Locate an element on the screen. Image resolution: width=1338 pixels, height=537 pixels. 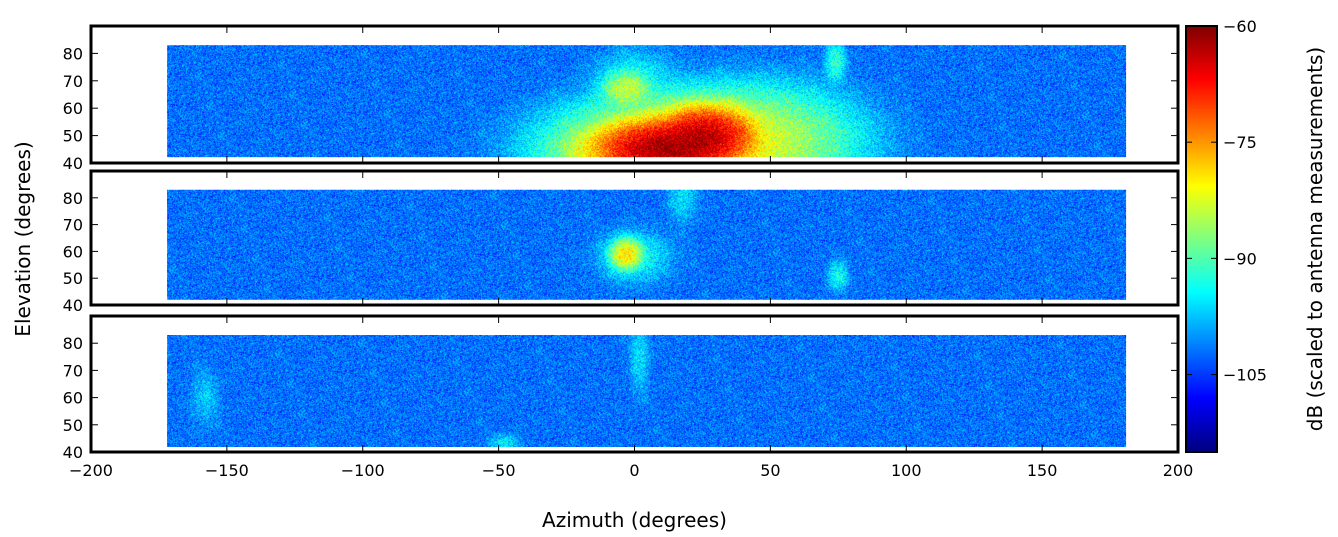
xtick-label: 50 is located at coordinates (770, 470).